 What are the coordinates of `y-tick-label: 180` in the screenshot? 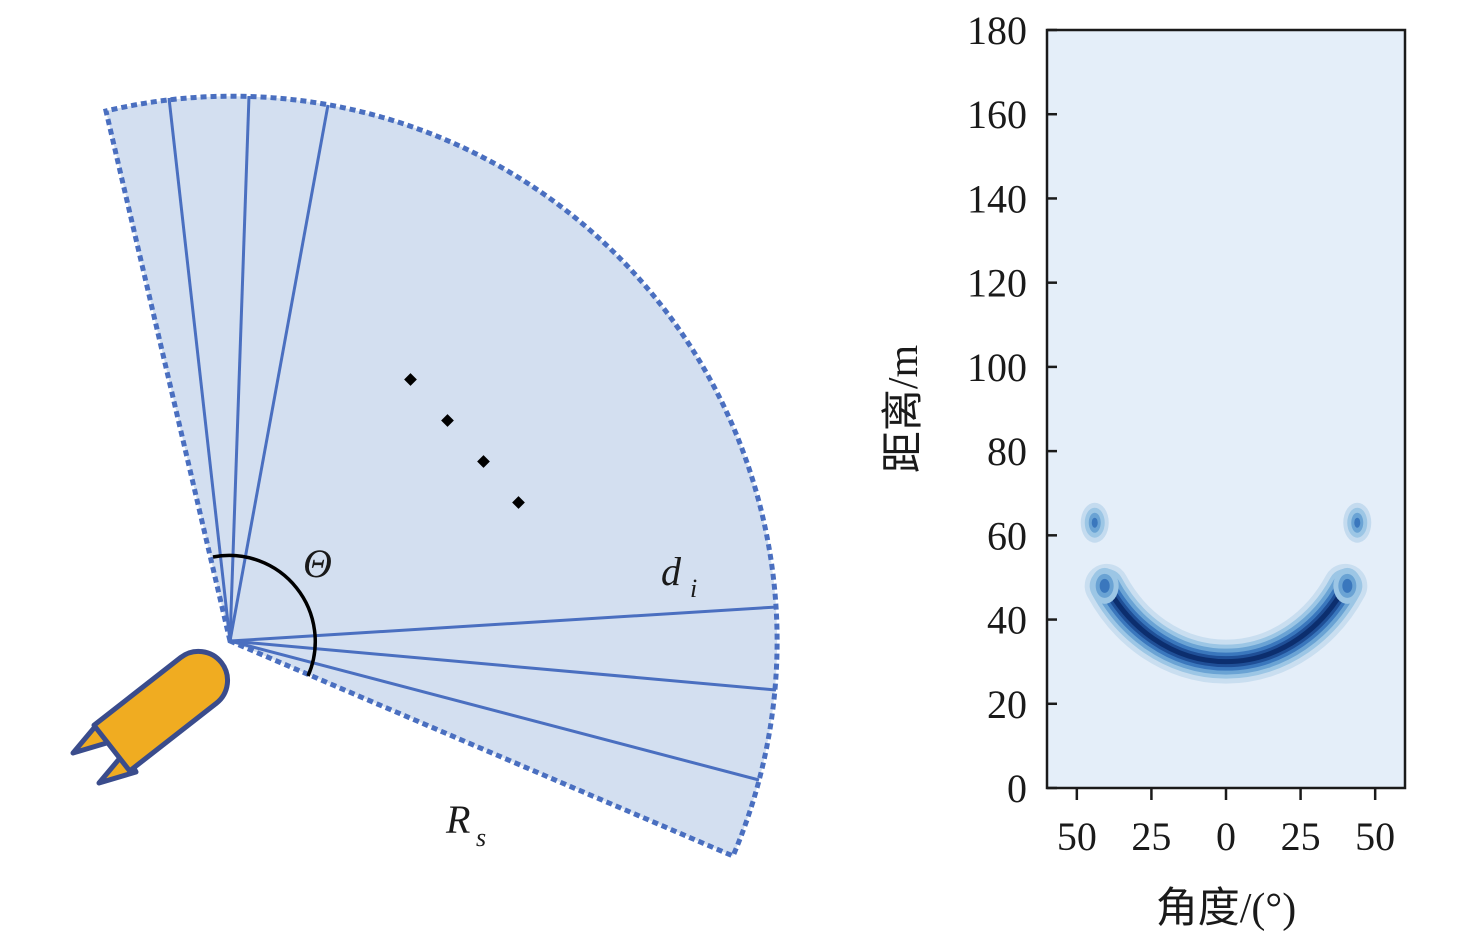 It's located at (997, 30).